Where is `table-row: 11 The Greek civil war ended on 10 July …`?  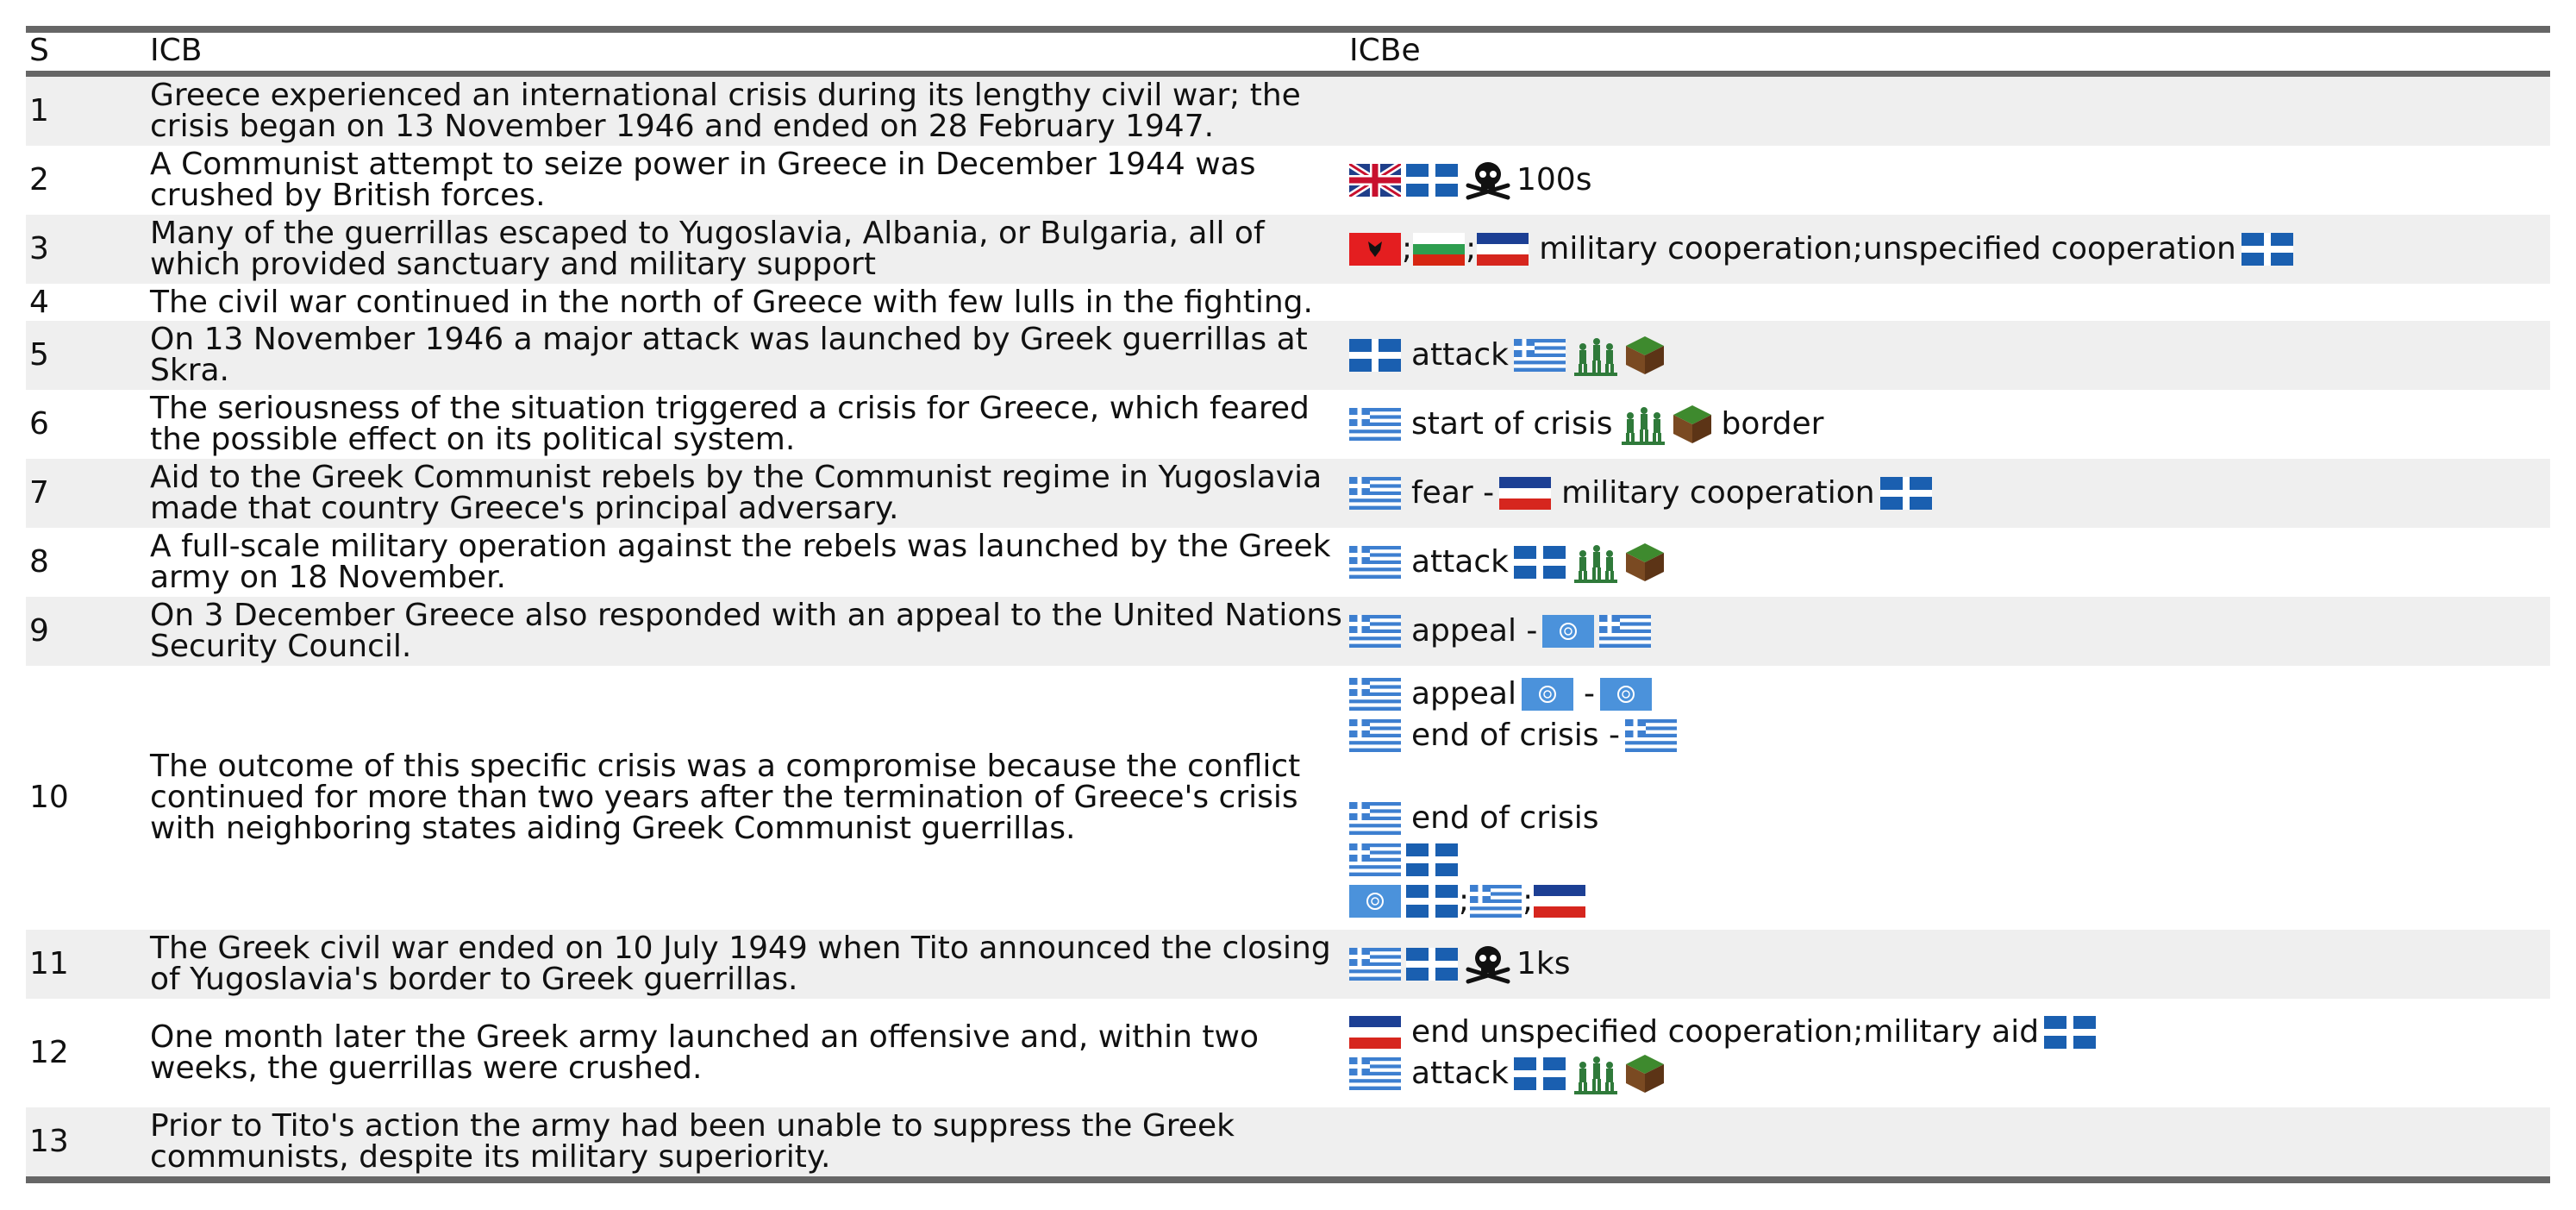 table-row: 11 The Greek civil war ended on 10 July … is located at coordinates (1288, 964).